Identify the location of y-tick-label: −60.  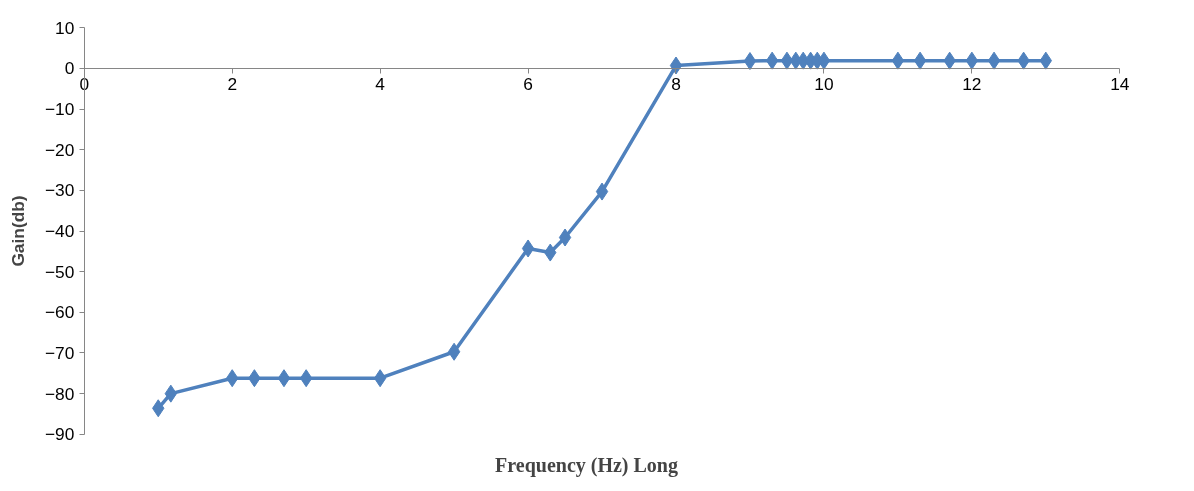
(59, 312).